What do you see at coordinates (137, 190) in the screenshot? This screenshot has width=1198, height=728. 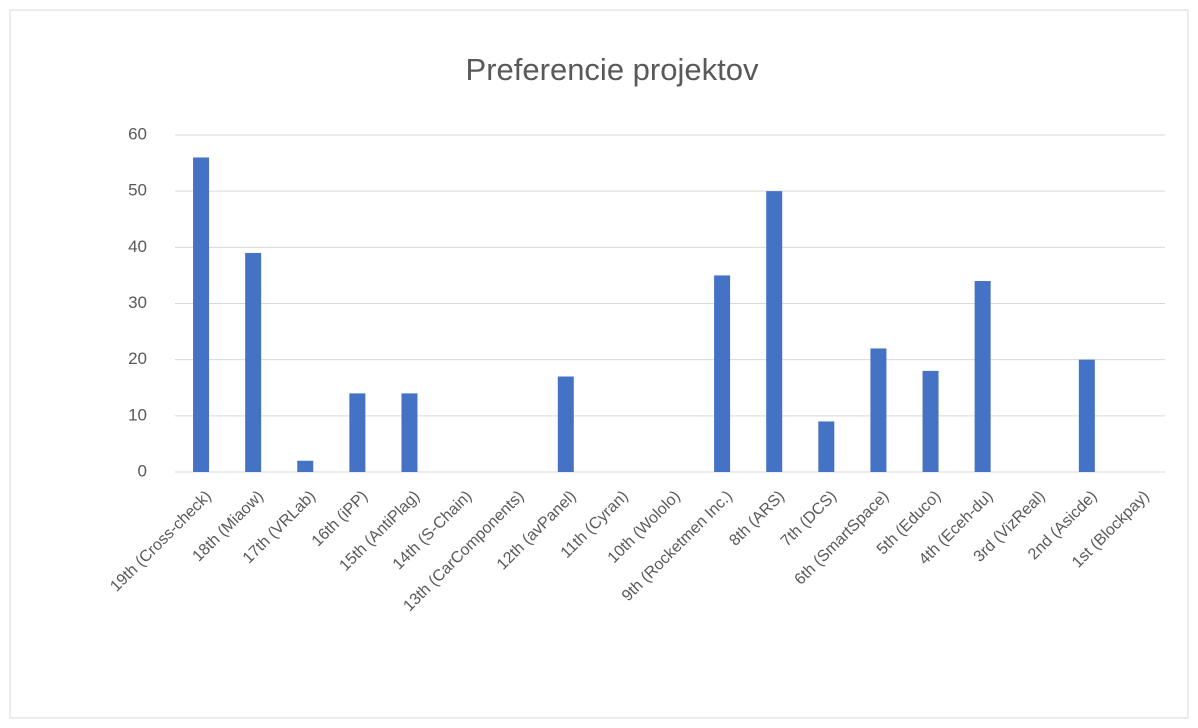 I see `y-tick-label: 50` at bounding box center [137, 190].